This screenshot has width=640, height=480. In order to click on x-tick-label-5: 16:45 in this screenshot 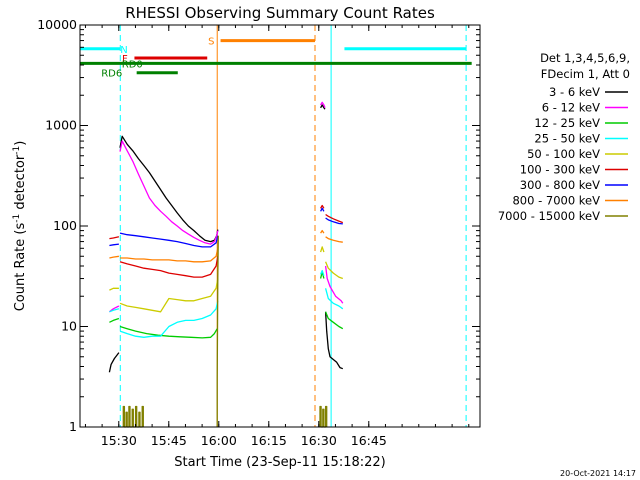, I will do `click(369, 440)`.